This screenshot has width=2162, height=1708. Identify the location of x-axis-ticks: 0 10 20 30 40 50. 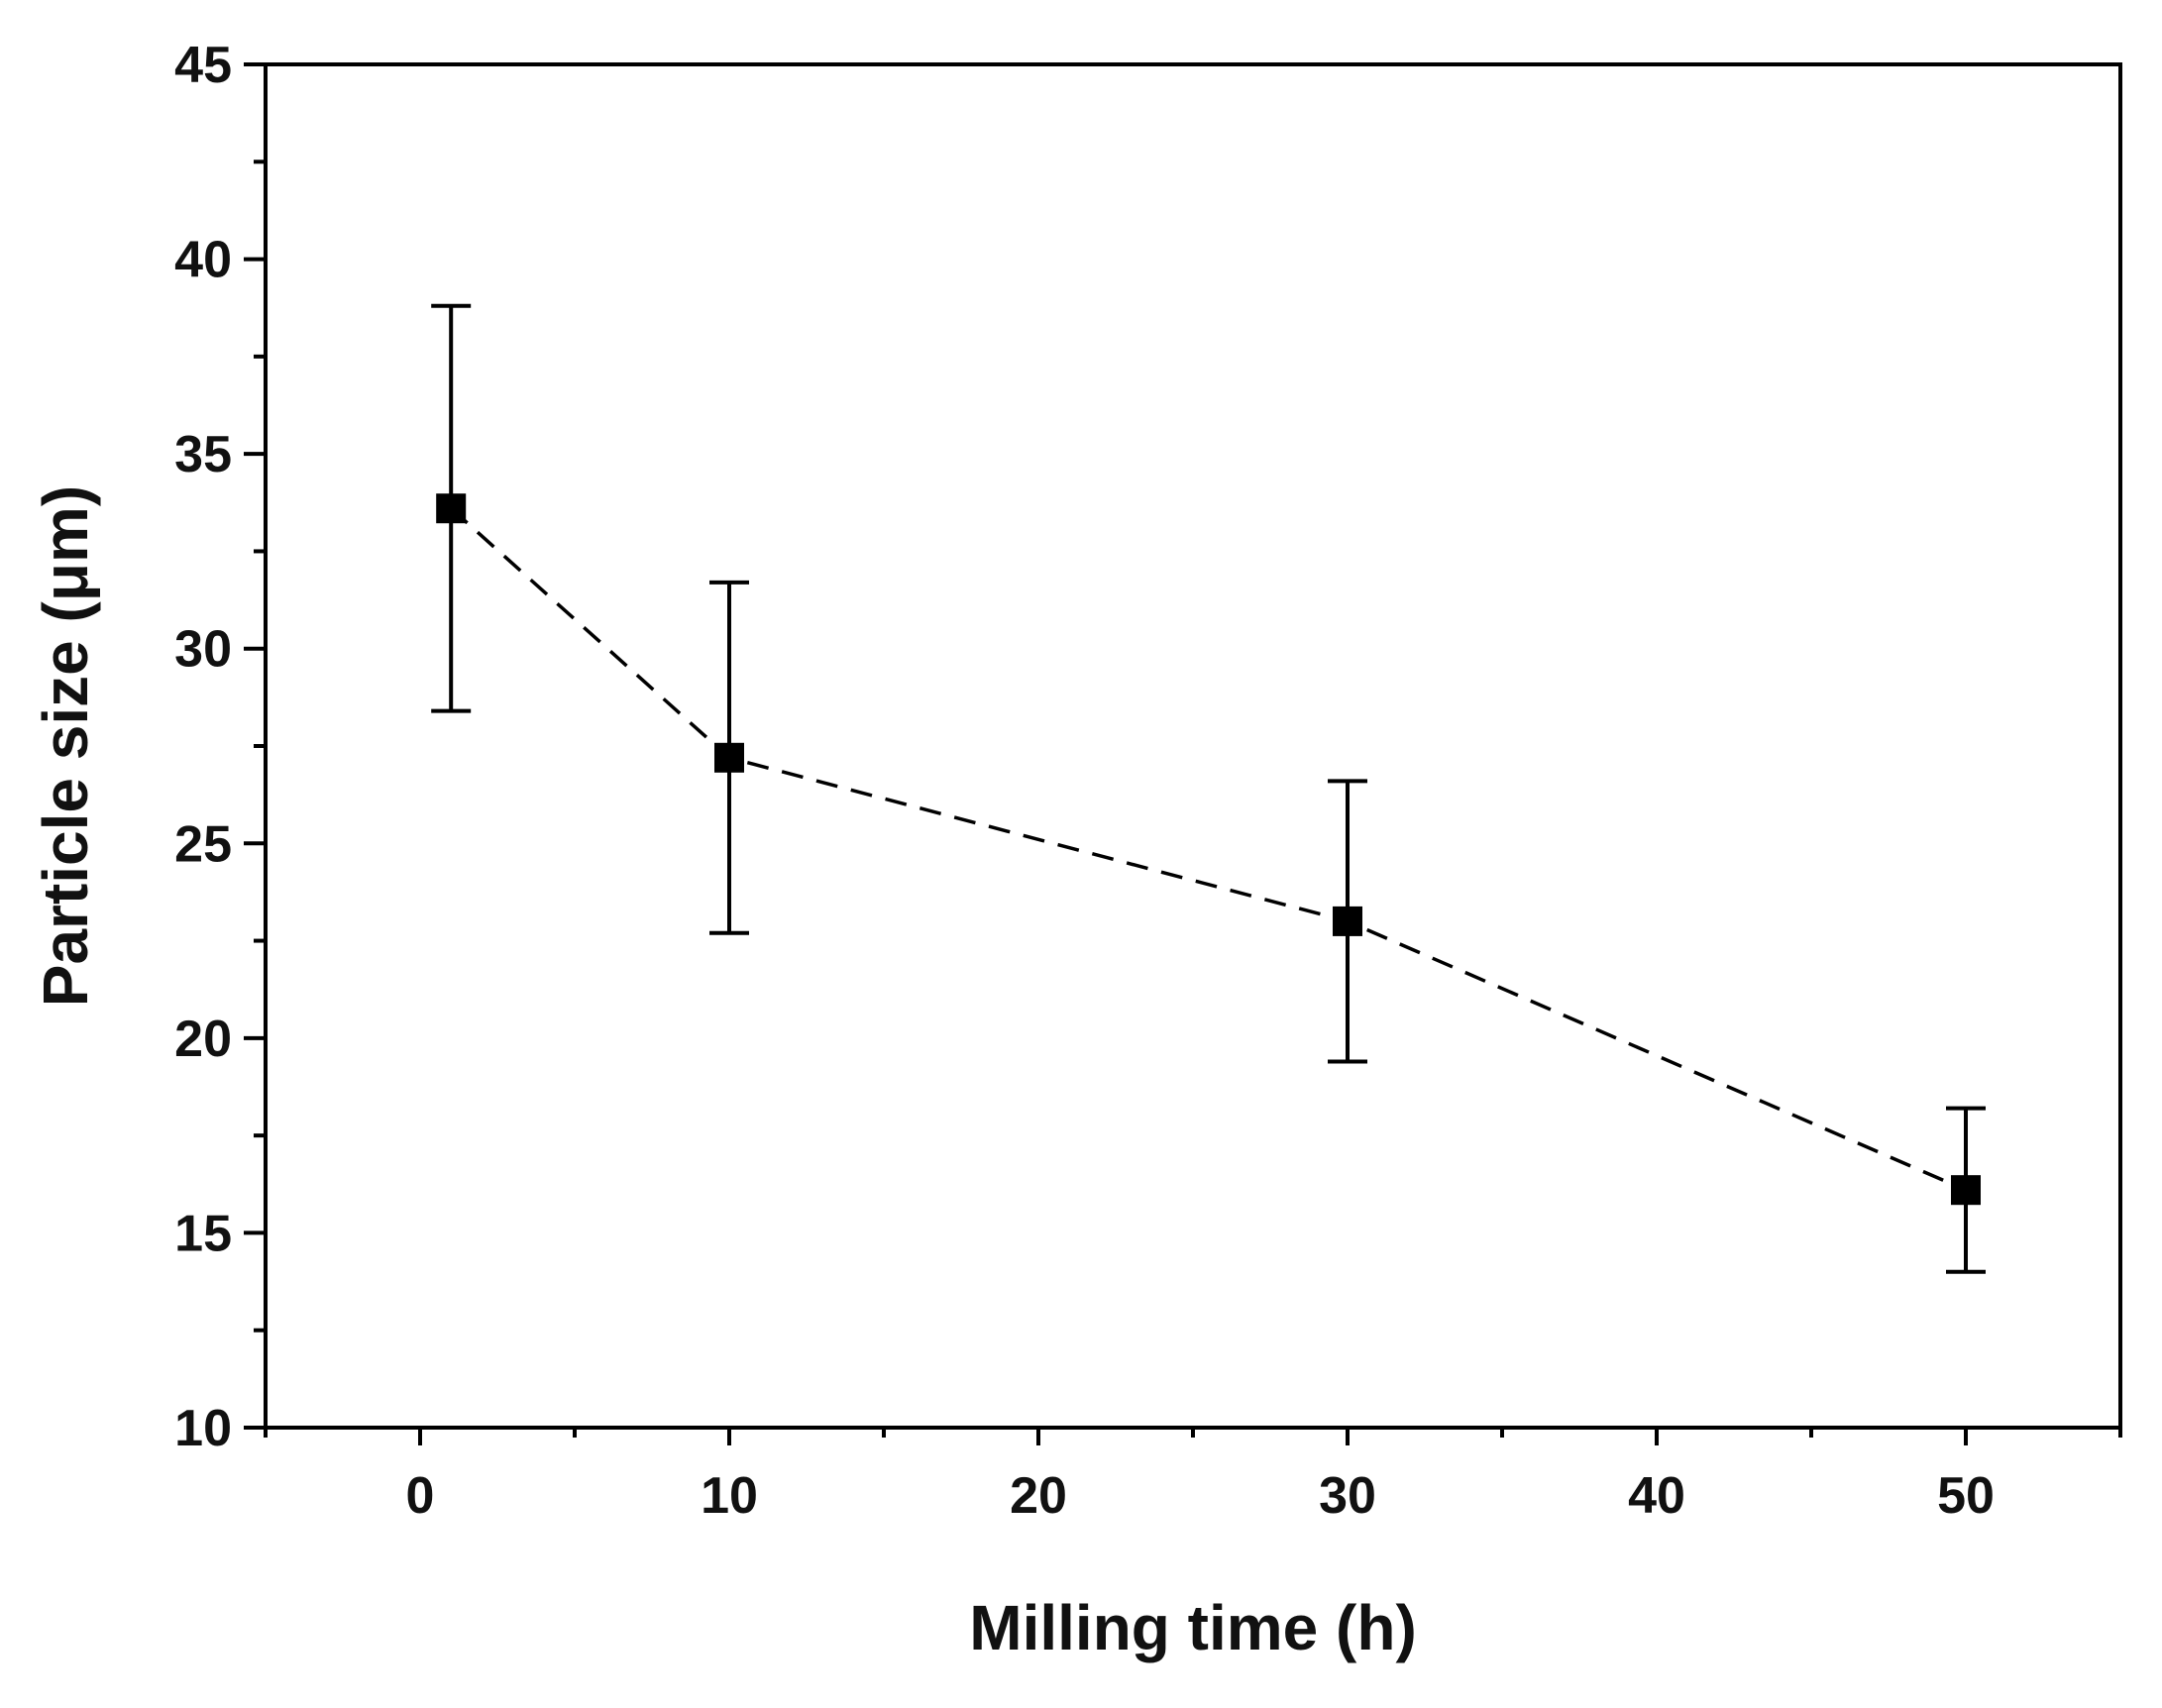
(1193, 1476).